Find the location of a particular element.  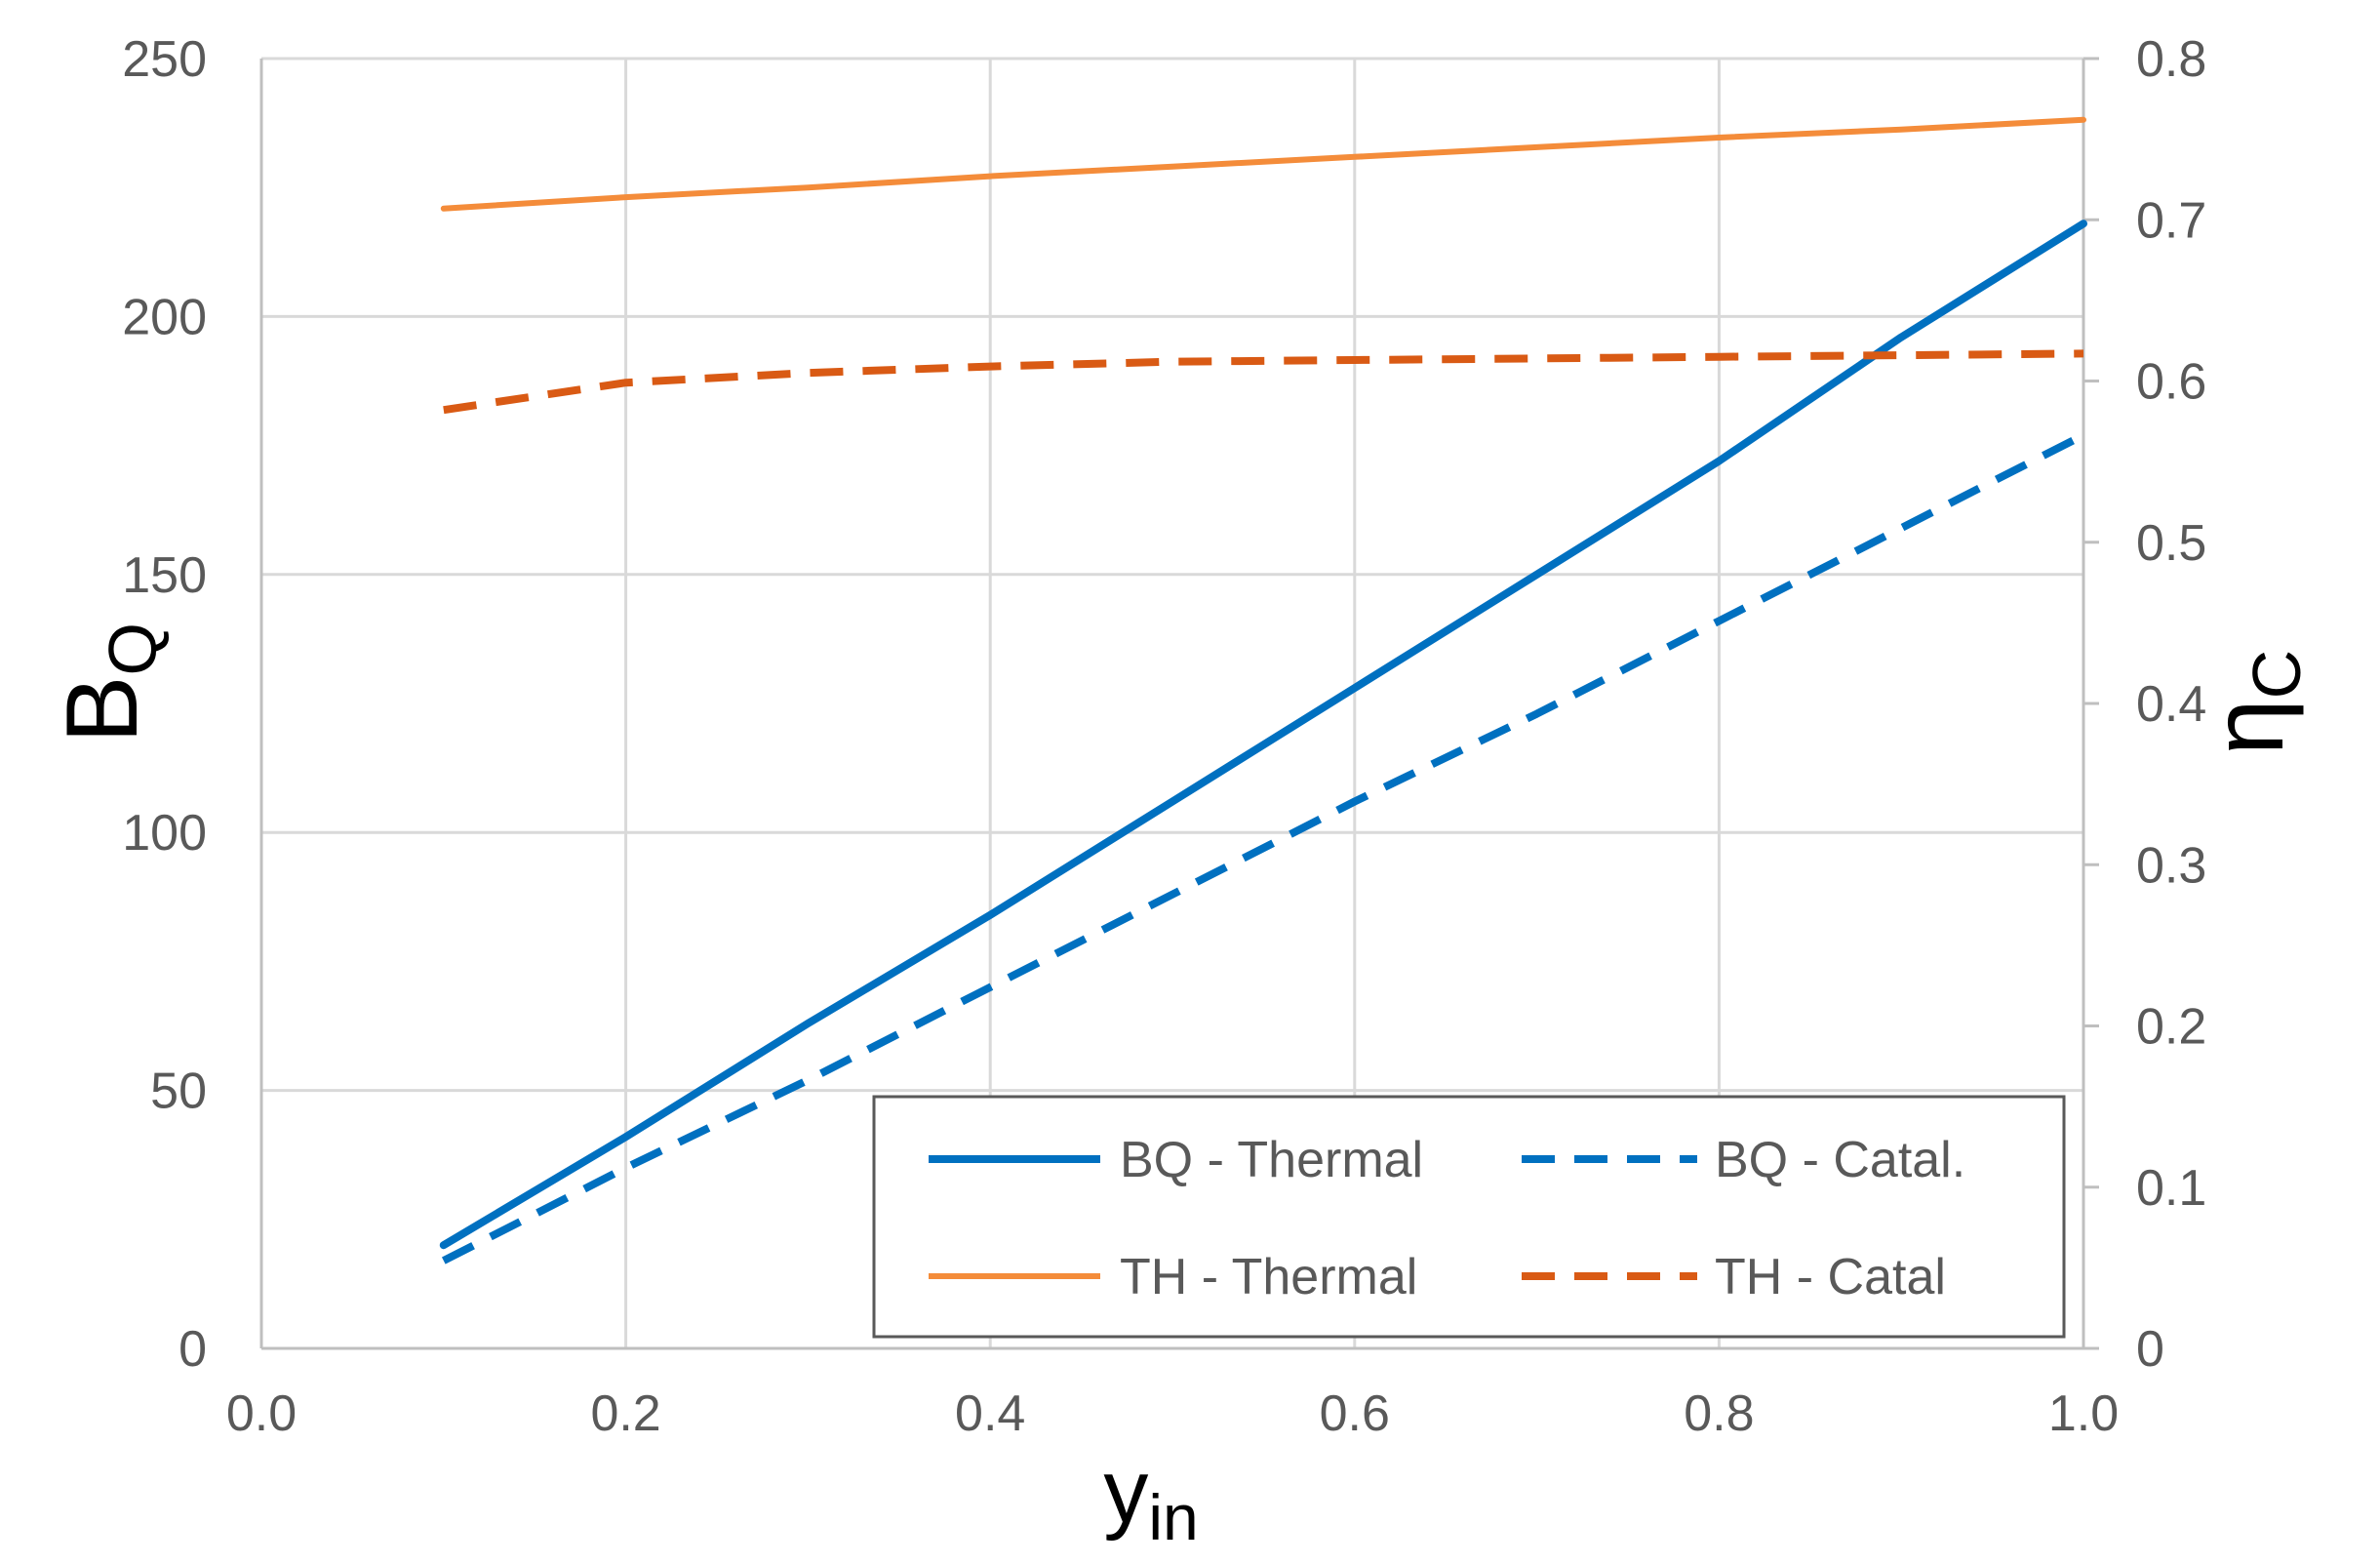

series-line-th-thermal is located at coordinates (1263, 164).